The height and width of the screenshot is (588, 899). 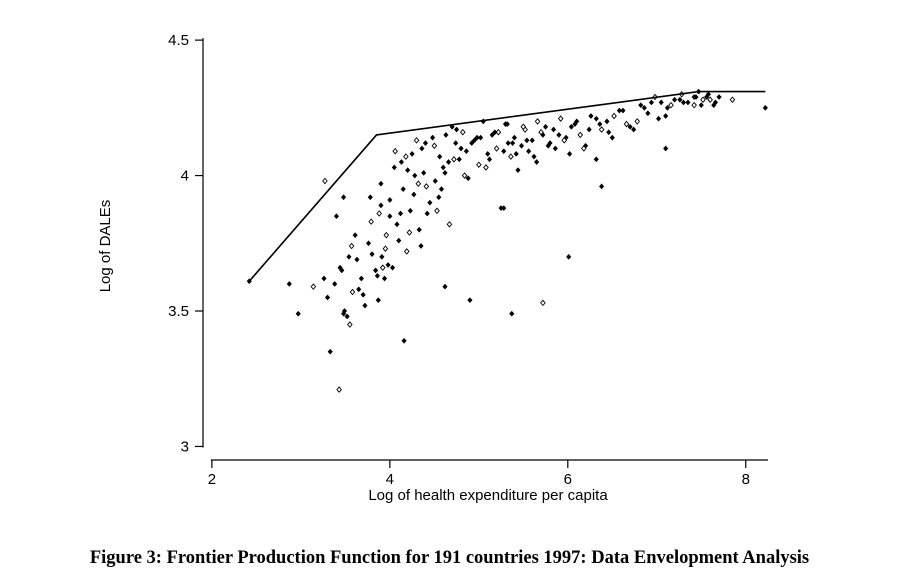 What do you see at coordinates (488, 495) in the screenshot?
I see `x-axis-label: Log of health expenditure per capita` at bounding box center [488, 495].